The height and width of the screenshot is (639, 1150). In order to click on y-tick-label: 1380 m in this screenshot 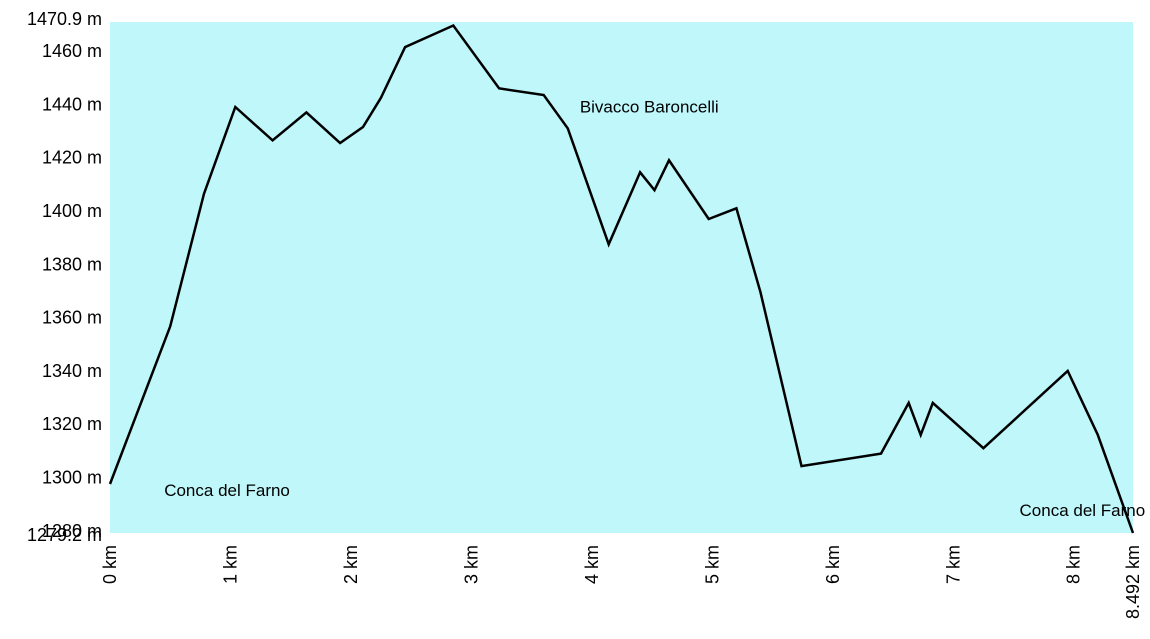, I will do `click(72, 264)`.